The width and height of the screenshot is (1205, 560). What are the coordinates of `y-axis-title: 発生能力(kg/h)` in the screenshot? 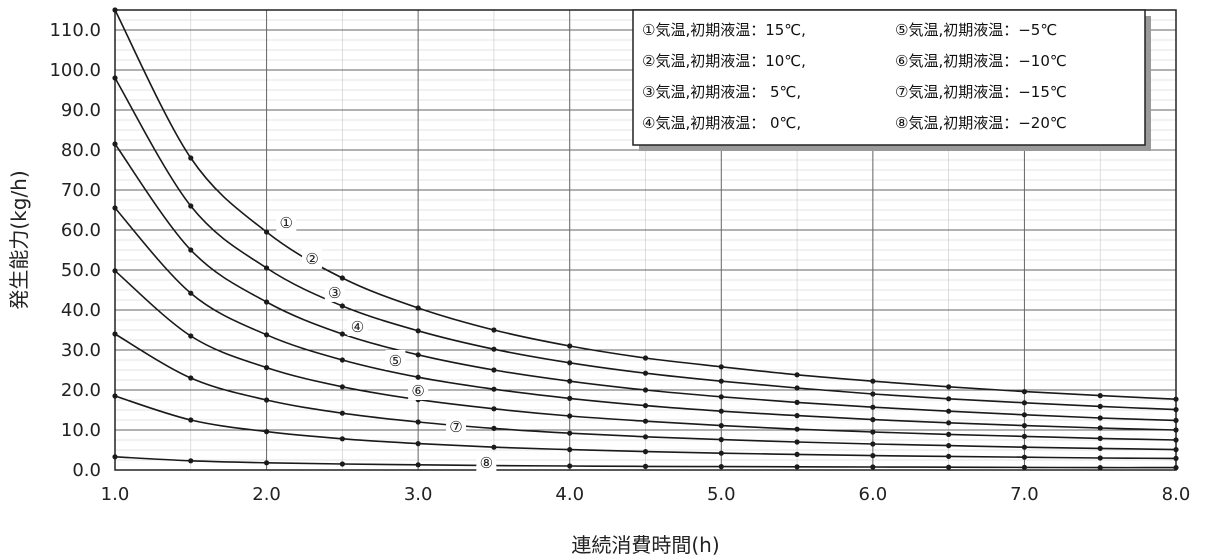 It's located at (19, 239).